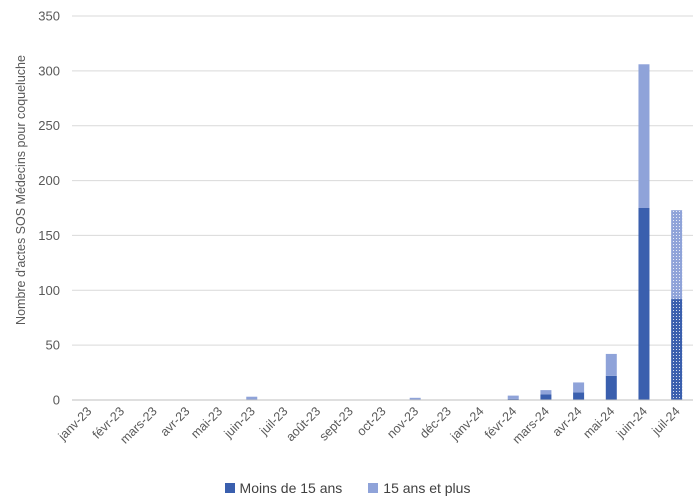 This screenshot has height=504, width=695. What do you see at coordinates (666, 421) in the screenshot?
I see `x-tick-label: juil-24` at bounding box center [666, 421].